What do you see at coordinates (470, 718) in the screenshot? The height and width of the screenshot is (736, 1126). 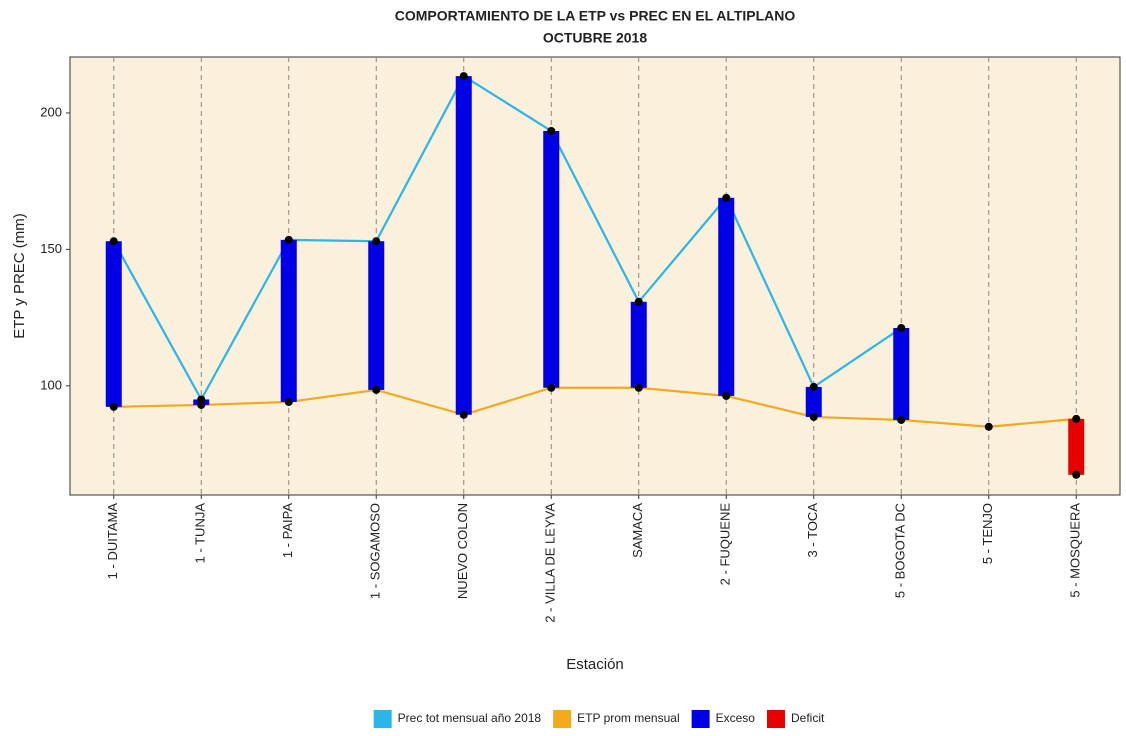 I see `legend-label: Prec tot mensual año 2018` at bounding box center [470, 718].